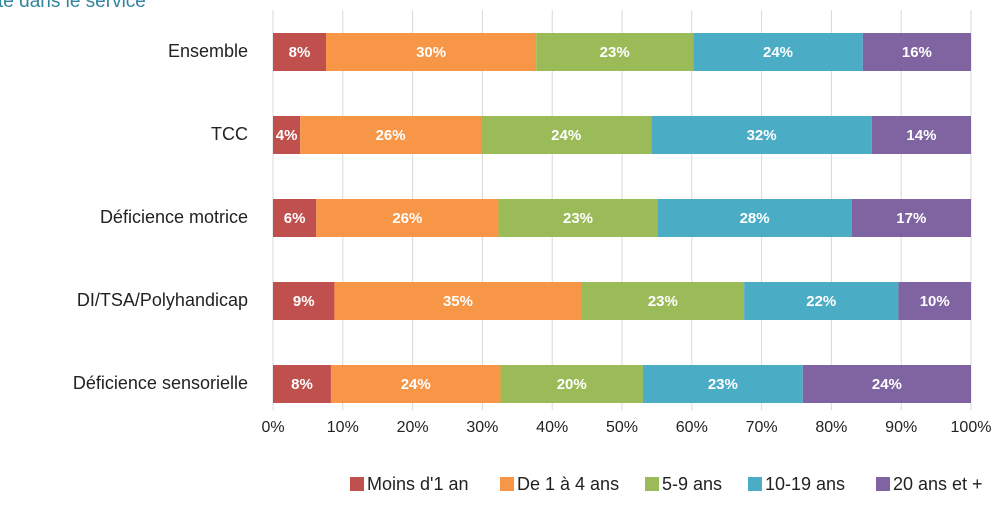  I want to click on legend-label: De 1 à 4 ans, so click(568, 484).